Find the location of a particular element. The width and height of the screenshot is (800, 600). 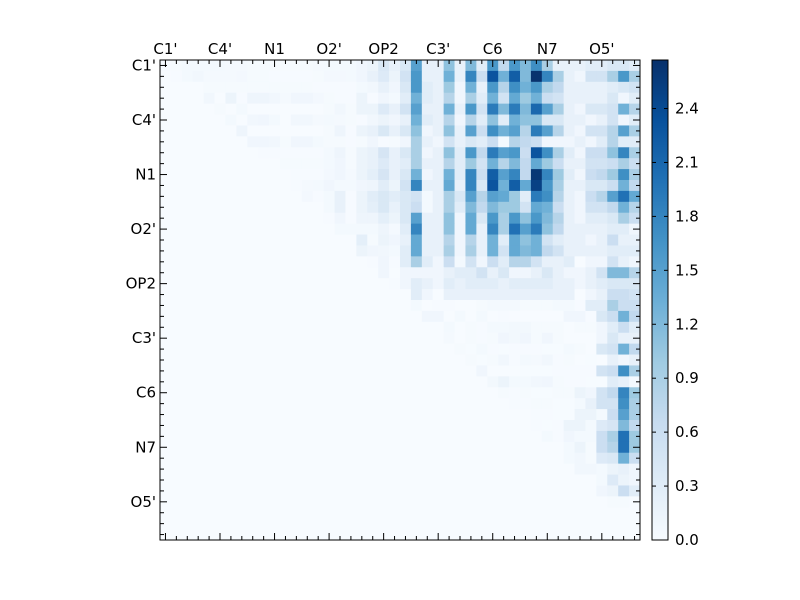

y-tick-label: N7 is located at coordinates (145, 447).